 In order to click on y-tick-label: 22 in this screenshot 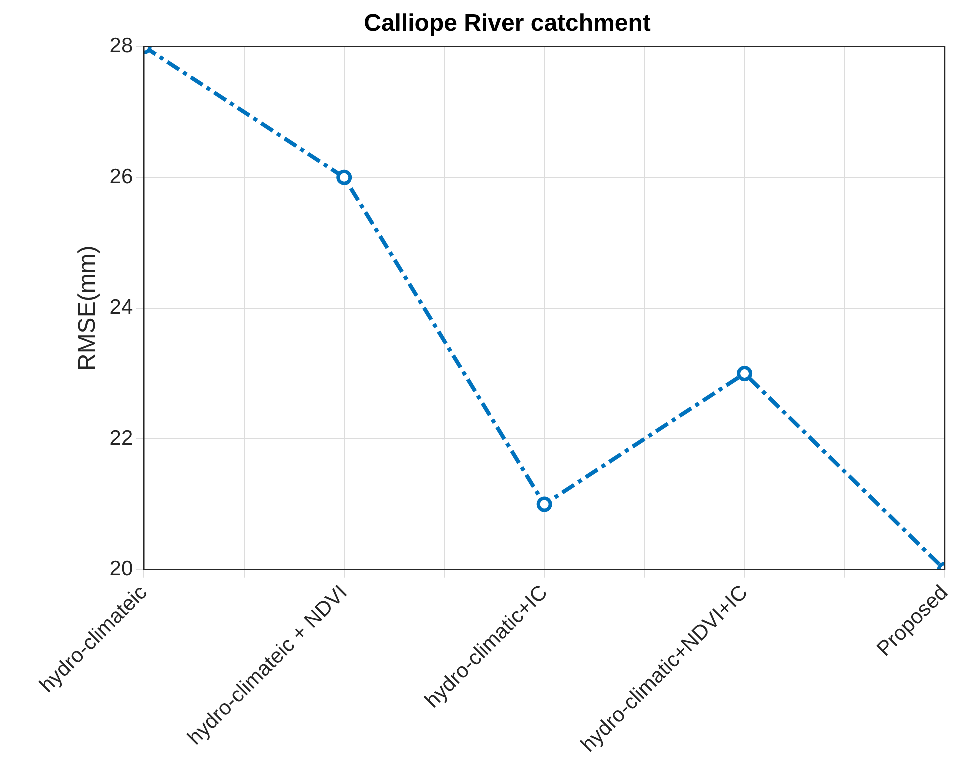, I will do `click(122, 438)`.